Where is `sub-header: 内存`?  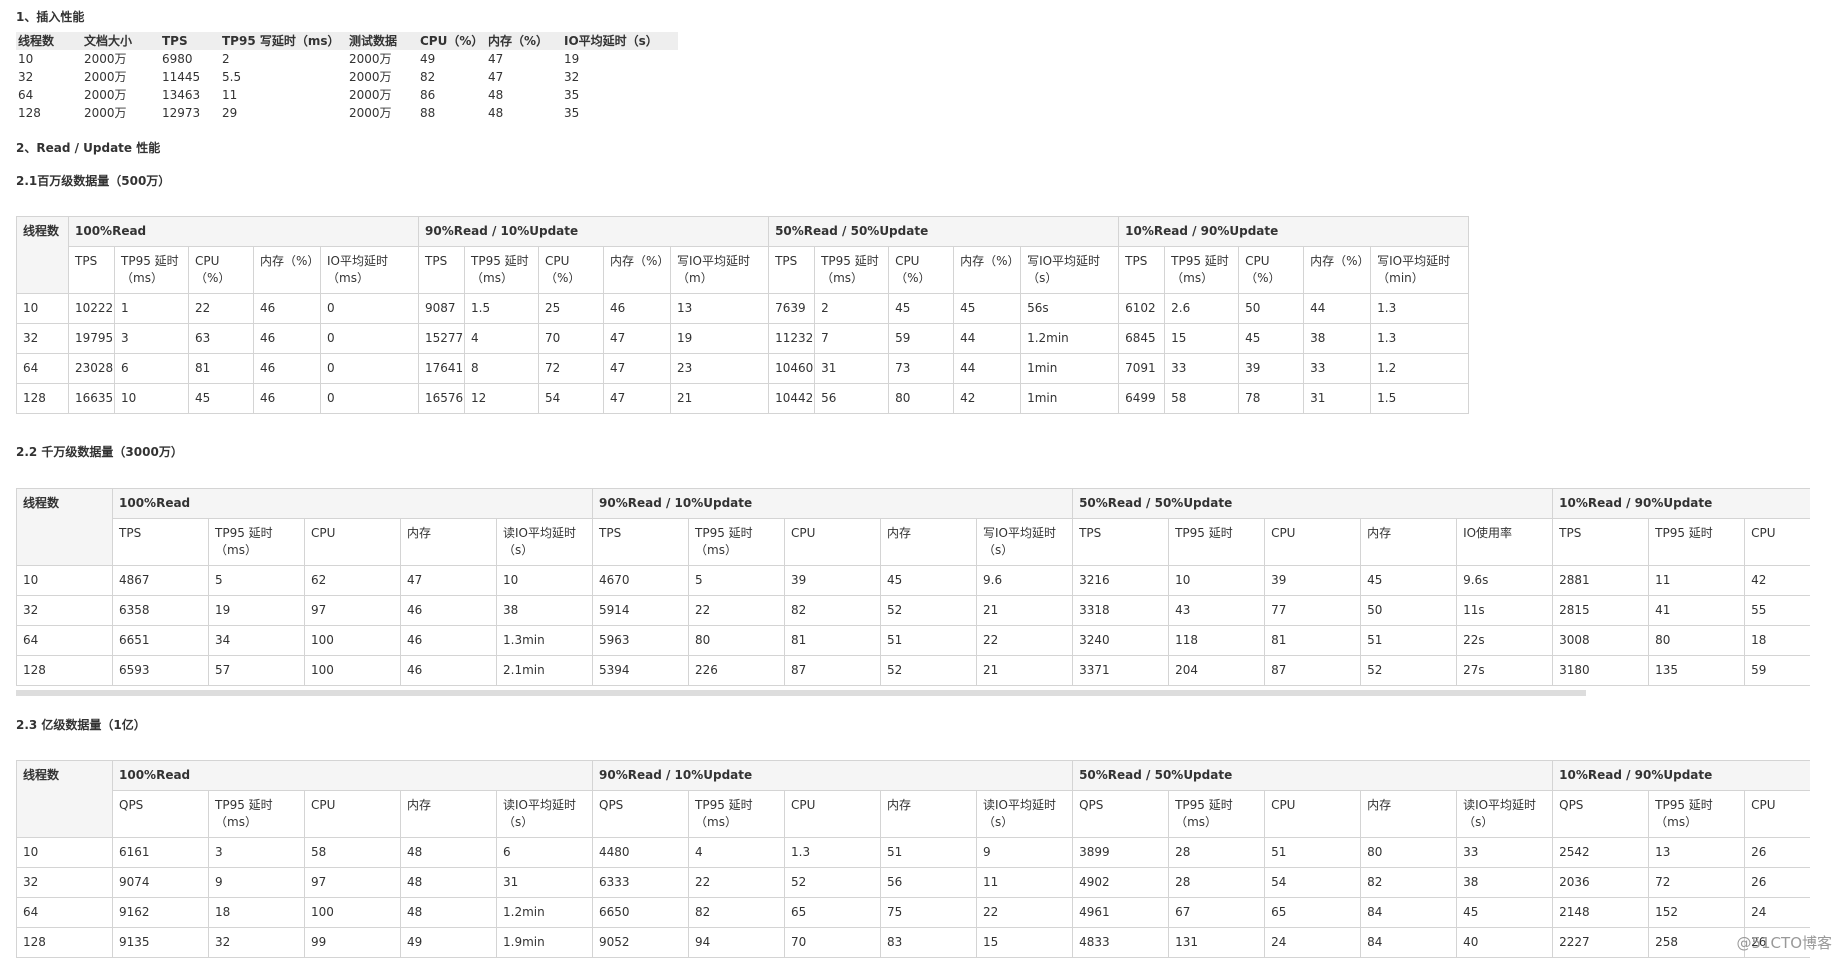 sub-header: 内存 is located at coordinates (1409, 814).